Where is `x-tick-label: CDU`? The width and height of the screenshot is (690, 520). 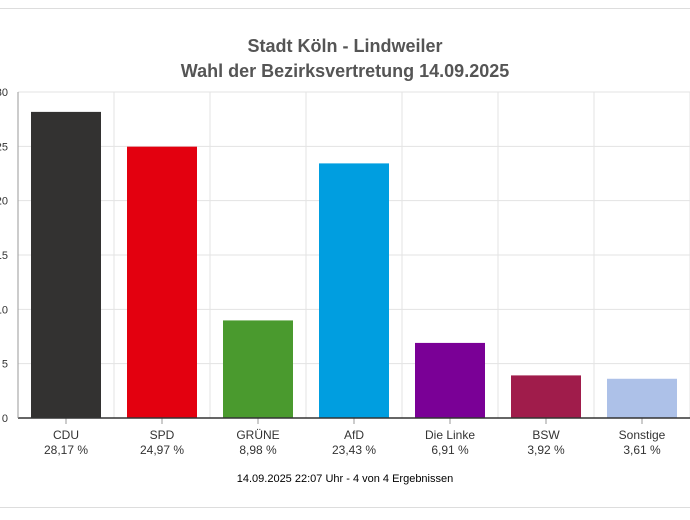
x-tick-label: CDU is located at coordinates (66, 435).